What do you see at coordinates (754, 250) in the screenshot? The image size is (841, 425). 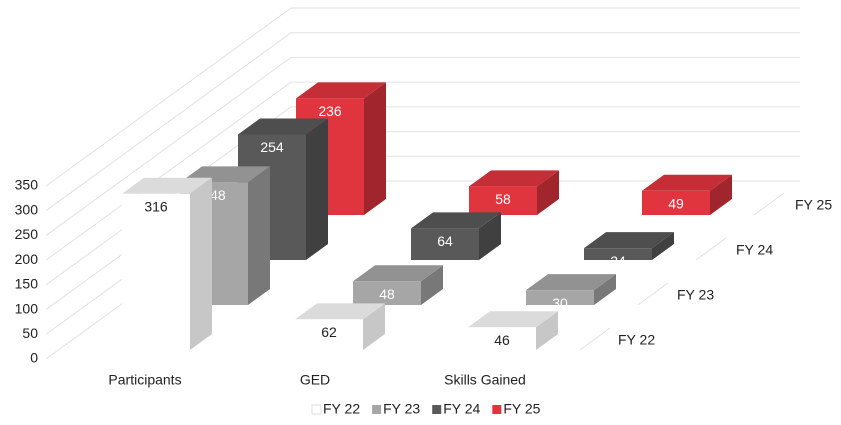 I see `depth-tick-label: FY 24` at bounding box center [754, 250].